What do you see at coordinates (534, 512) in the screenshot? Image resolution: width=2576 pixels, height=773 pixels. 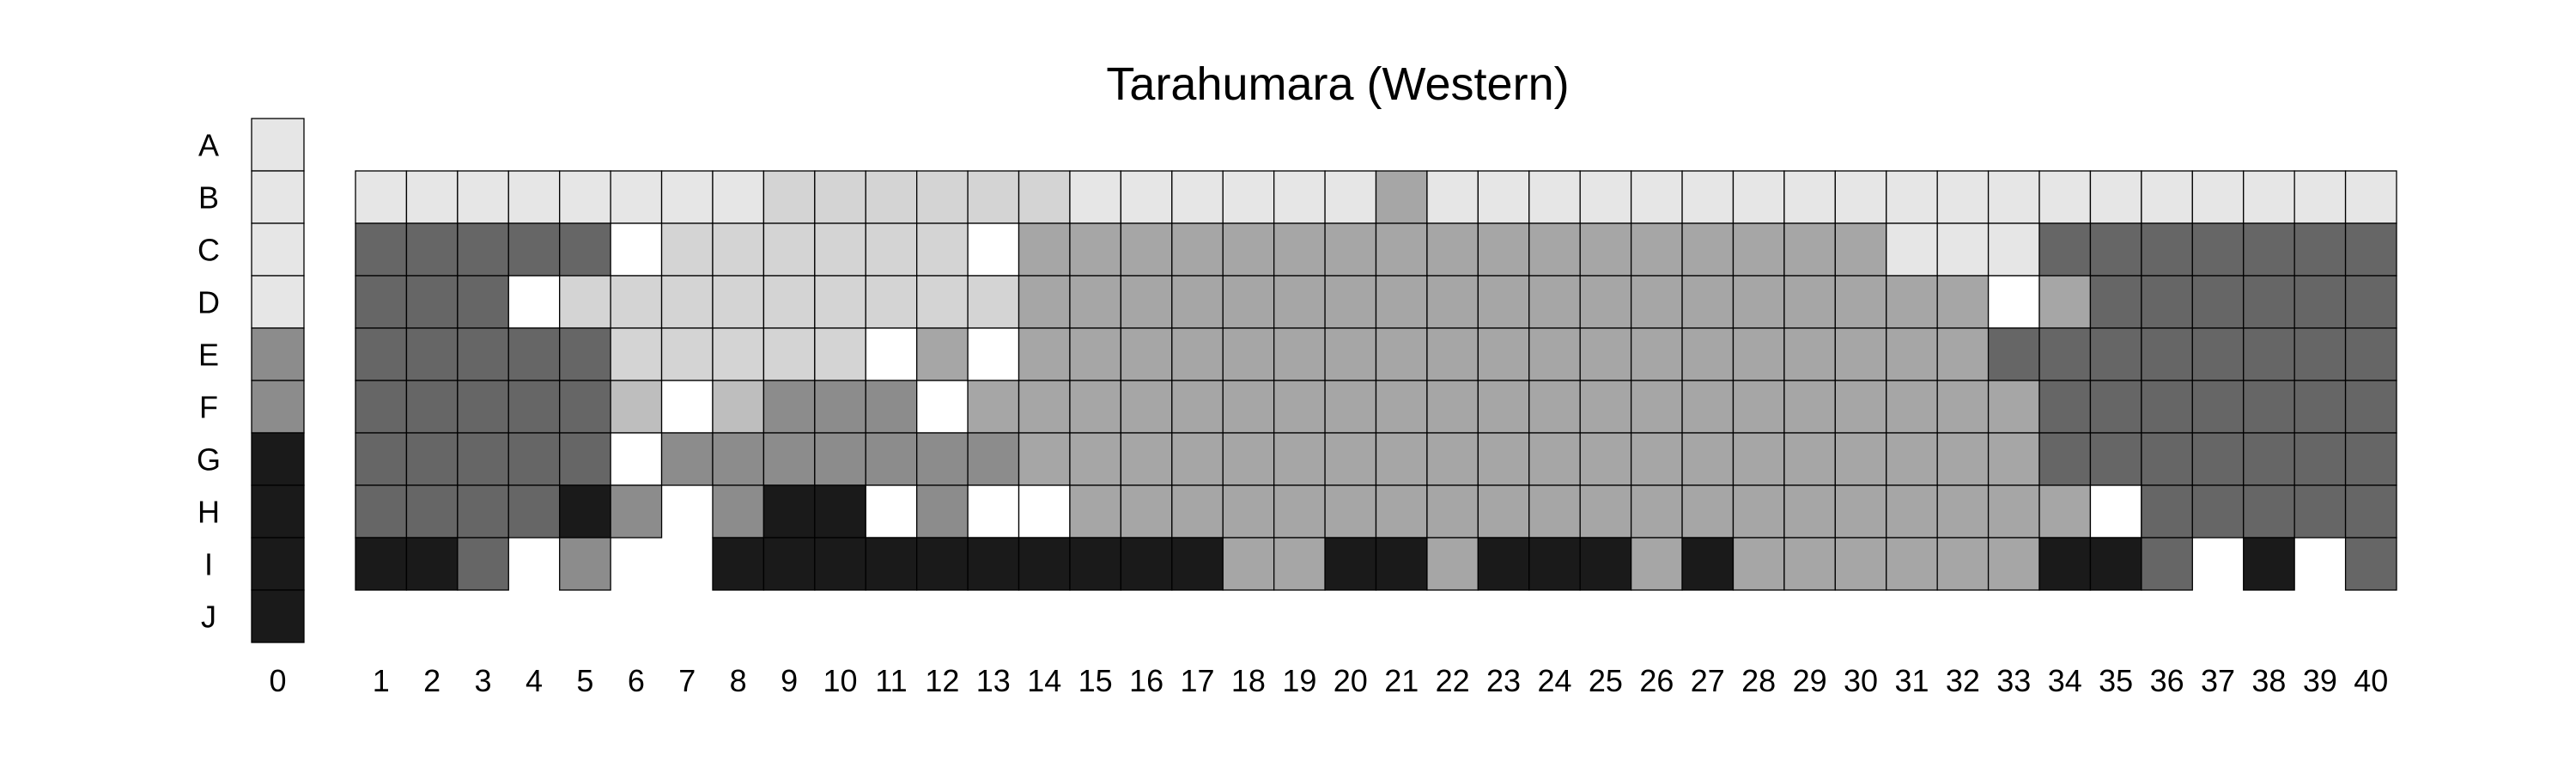 I see `cell-4-h` at bounding box center [534, 512].